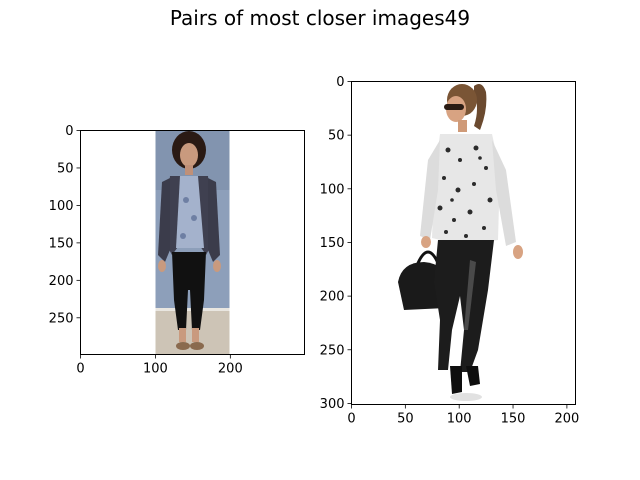  What do you see at coordinates (61, 318) in the screenshot?
I see `left-ytick-label: 250` at bounding box center [61, 318].